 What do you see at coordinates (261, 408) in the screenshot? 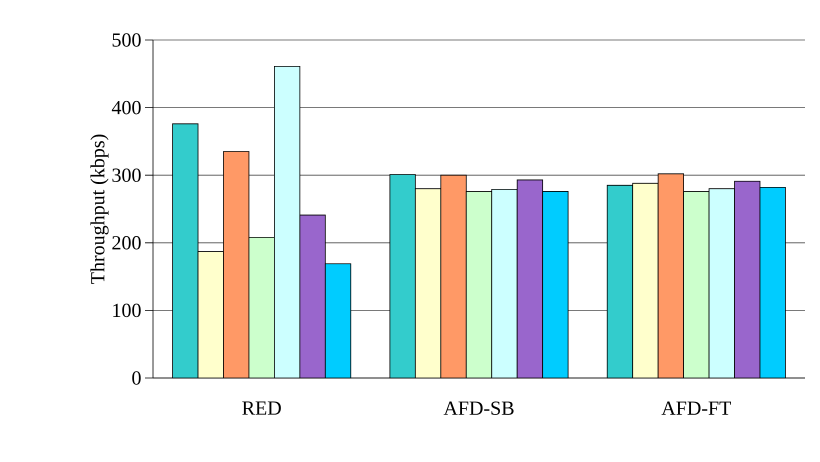
I see `x-tick-label: RED` at bounding box center [261, 408].